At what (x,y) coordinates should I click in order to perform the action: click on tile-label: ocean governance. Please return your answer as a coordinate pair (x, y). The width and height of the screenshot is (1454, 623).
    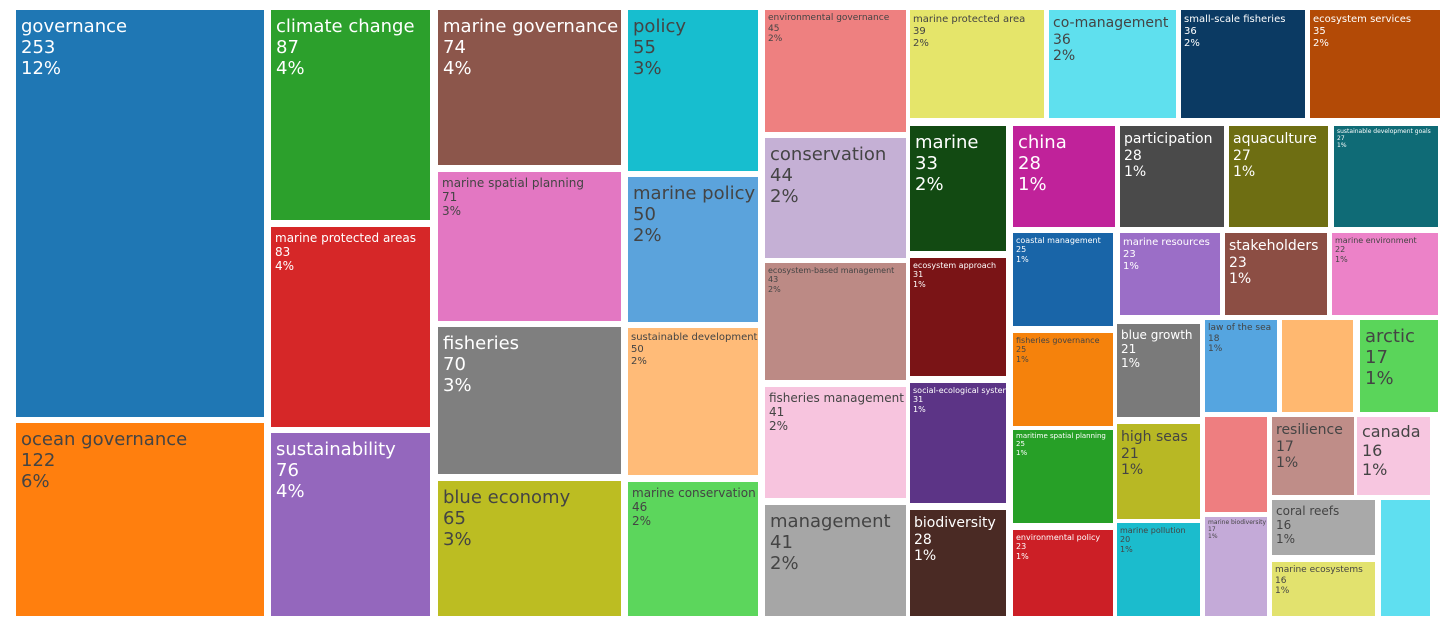
    Looking at the image, I should click on (104, 439).